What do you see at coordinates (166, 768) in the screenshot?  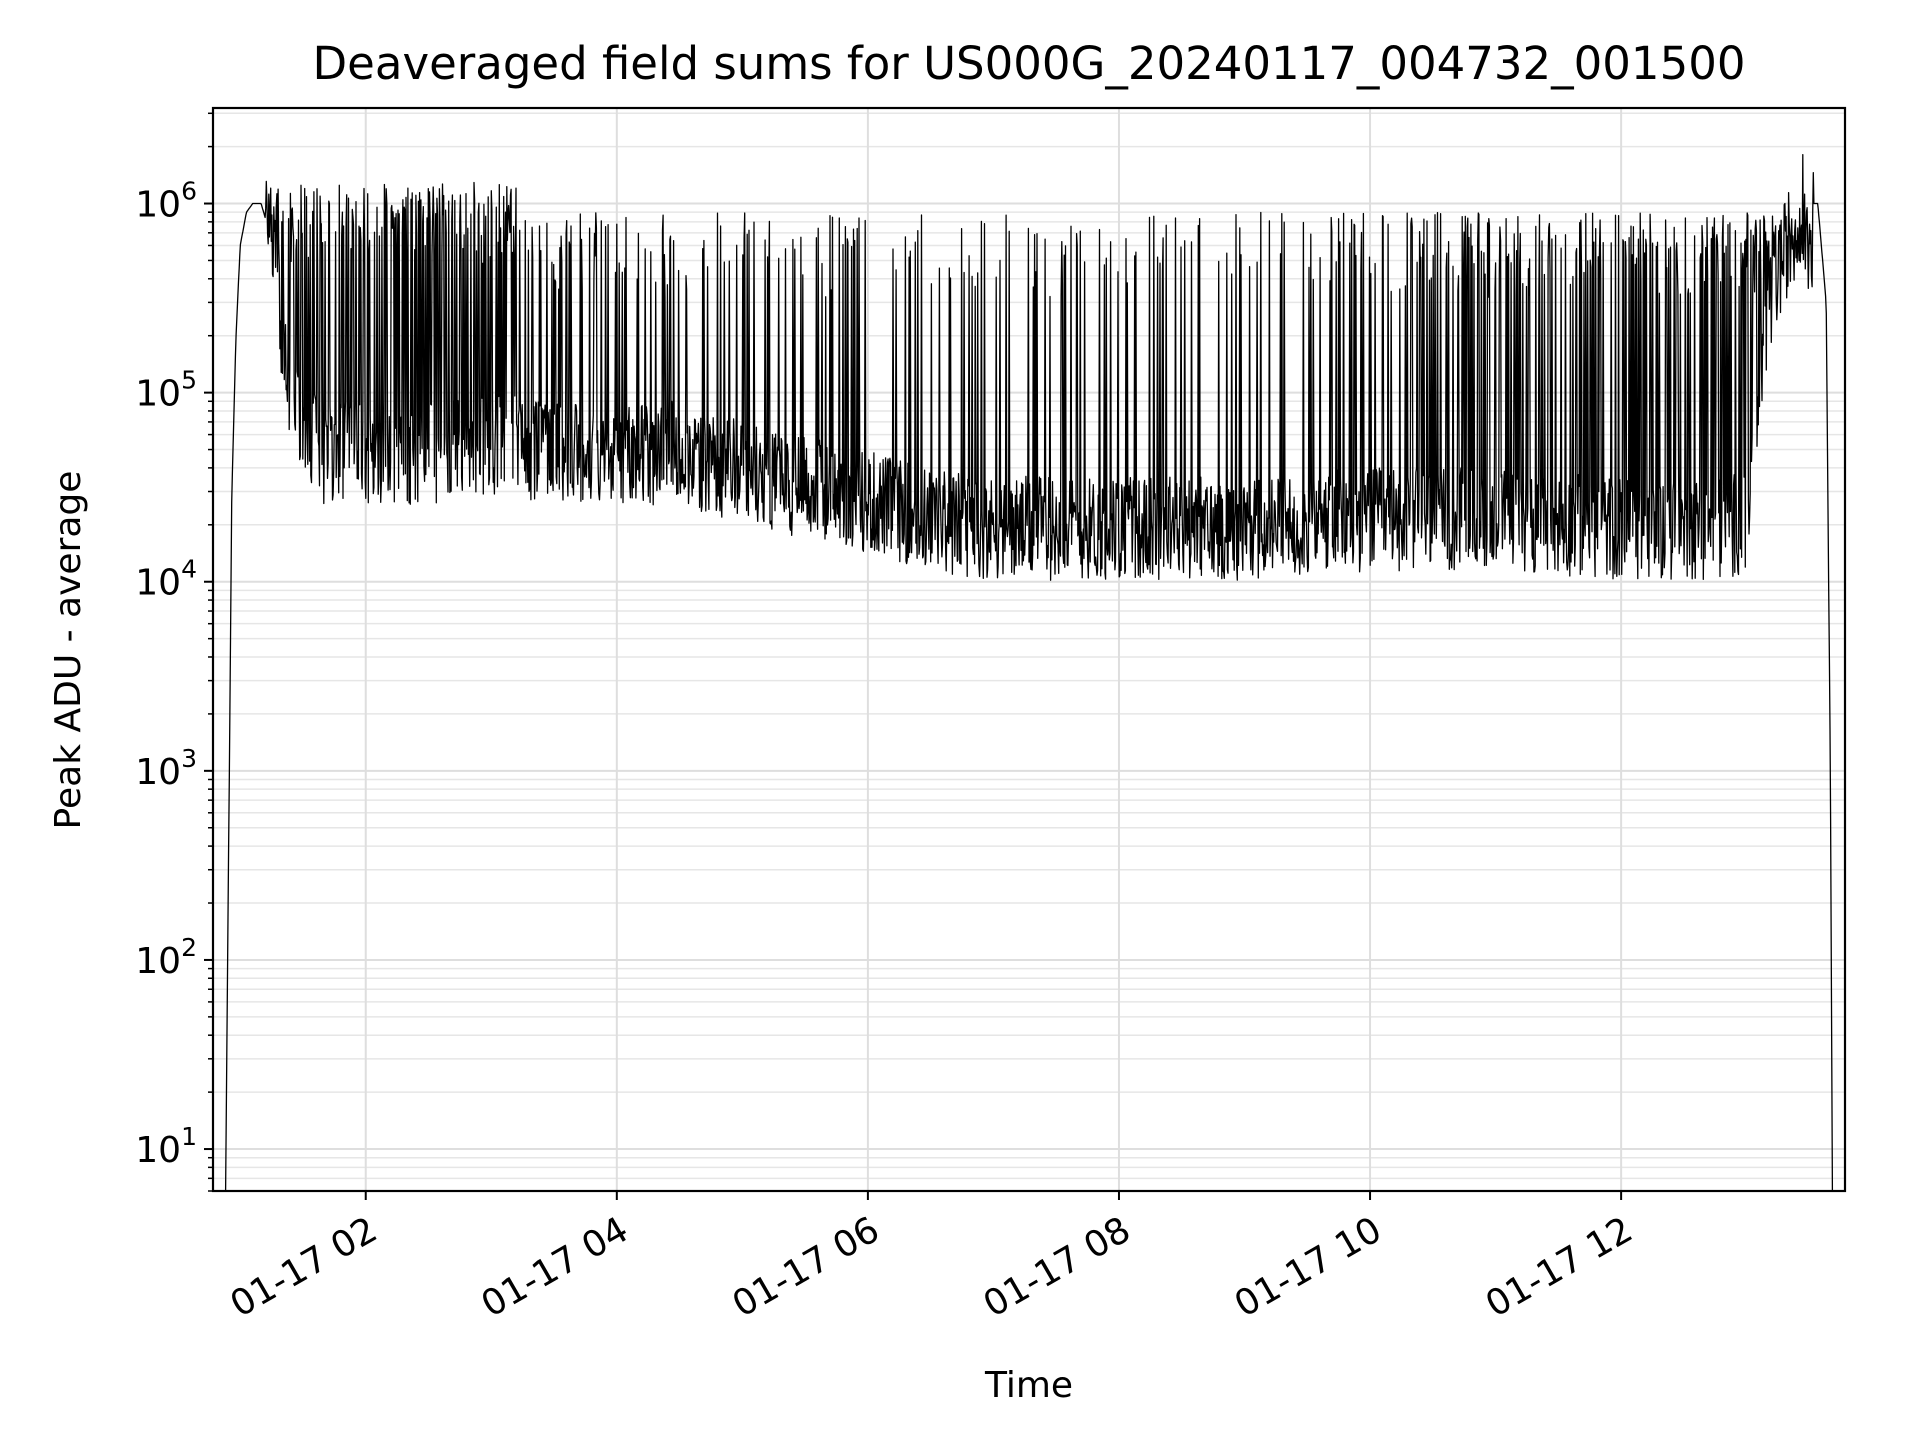 I see `y-tick-label: 10³` at bounding box center [166, 768].